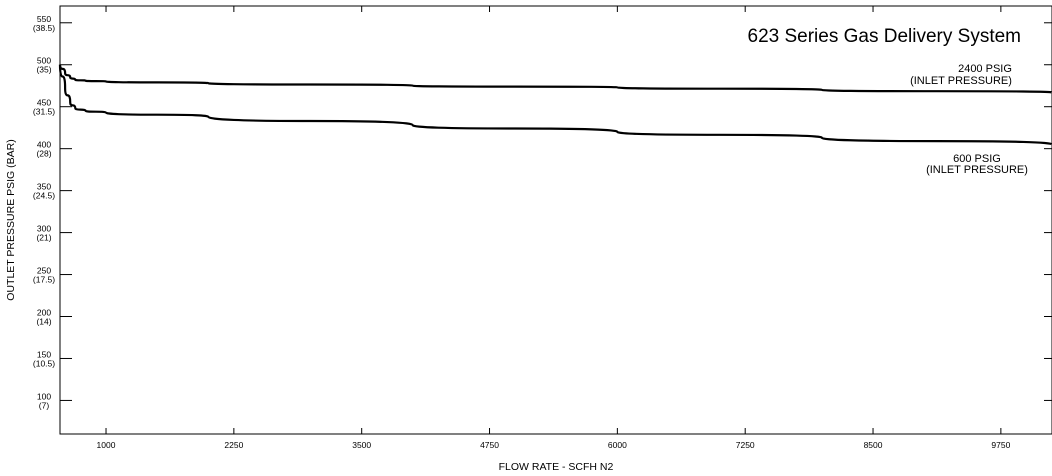  Describe the element at coordinates (44, 229) in the screenshot. I see `y-tick-label: 300` at that location.